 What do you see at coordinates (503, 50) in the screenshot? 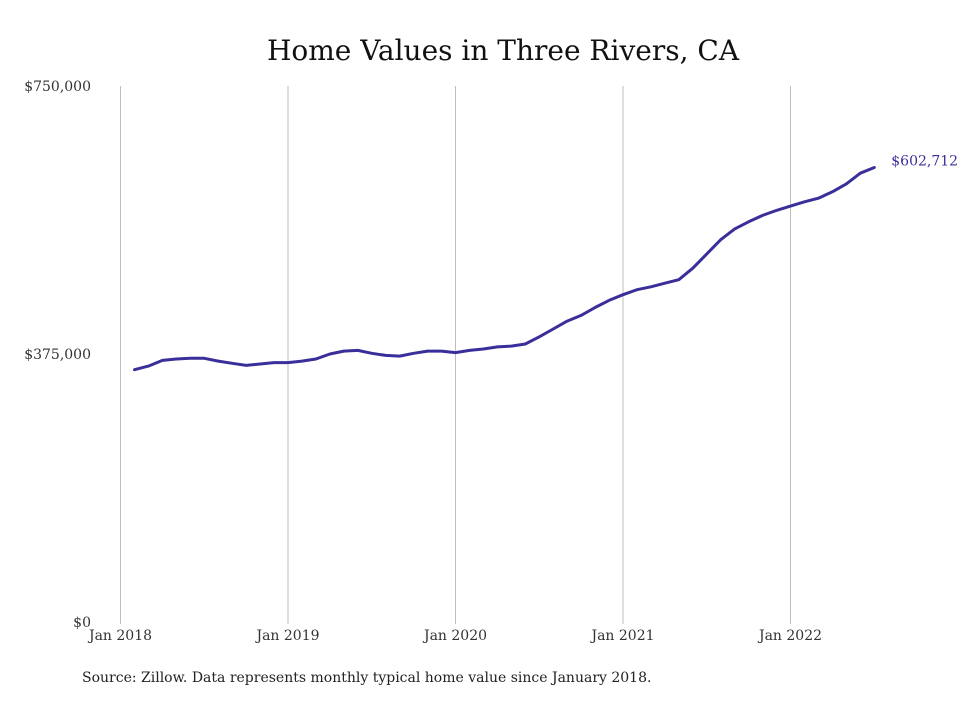
I see `chart-title: Home Values in Three Rivers, CA` at bounding box center [503, 50].